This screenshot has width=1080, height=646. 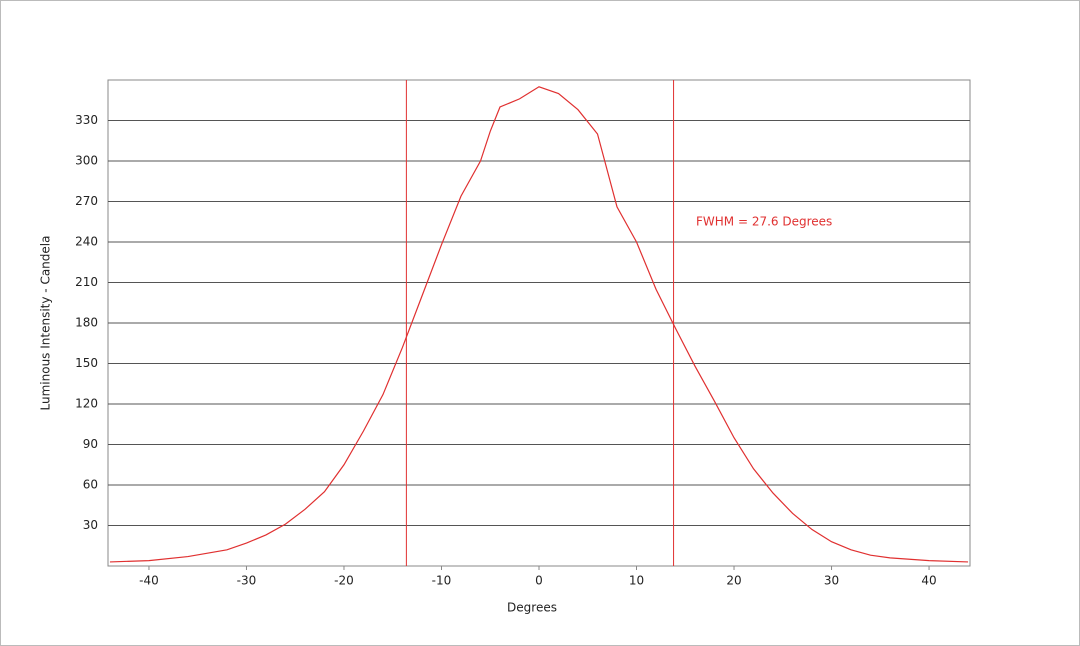 I want to click on y-tick-label: 60, so click(x=90, y=485).